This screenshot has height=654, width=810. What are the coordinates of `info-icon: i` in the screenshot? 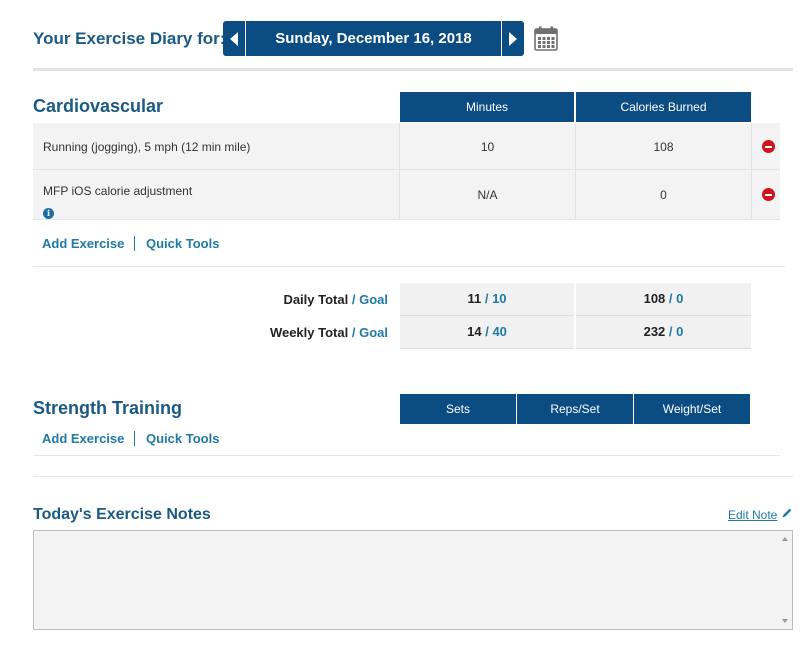 It's located at (48, 213).